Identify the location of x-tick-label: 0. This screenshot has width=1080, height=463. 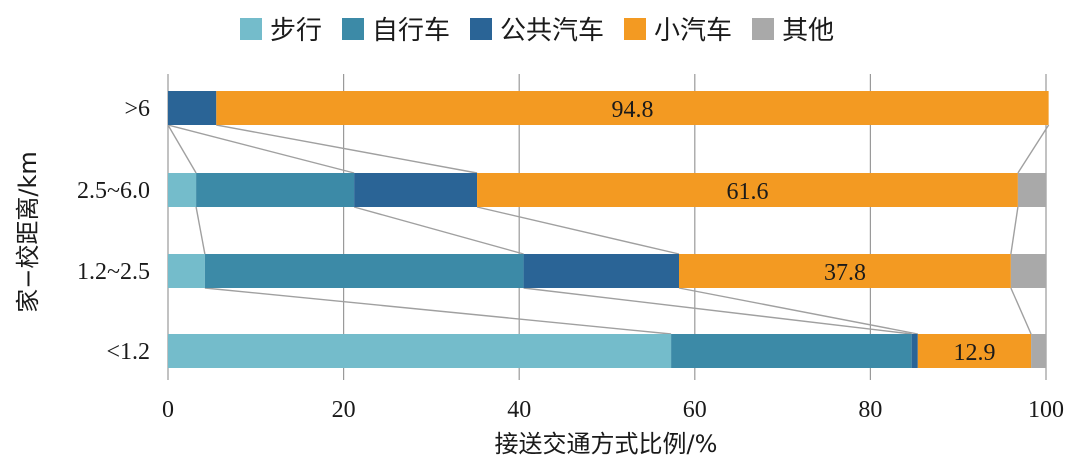
(168, 410).